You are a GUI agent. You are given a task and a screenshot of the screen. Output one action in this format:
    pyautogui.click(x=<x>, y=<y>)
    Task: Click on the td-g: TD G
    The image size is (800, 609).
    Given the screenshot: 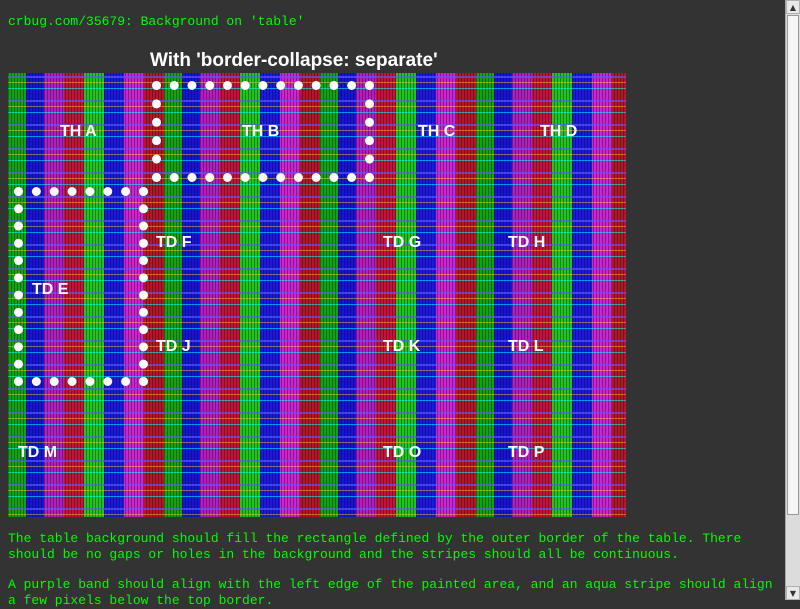 What is the action you would take?
    pyautogui.click(x=402, y=242)
    